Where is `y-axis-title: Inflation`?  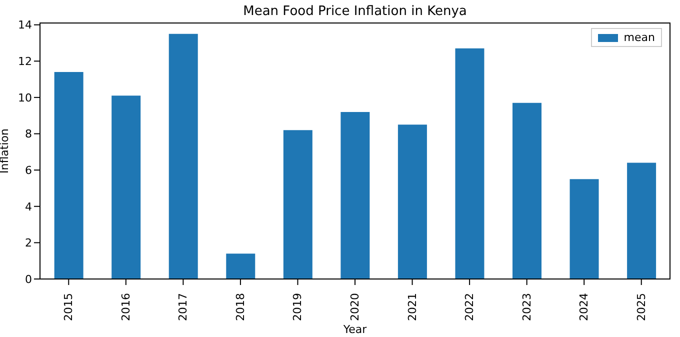
y-axis-title: Inflation is located at coordinates (5, 151).